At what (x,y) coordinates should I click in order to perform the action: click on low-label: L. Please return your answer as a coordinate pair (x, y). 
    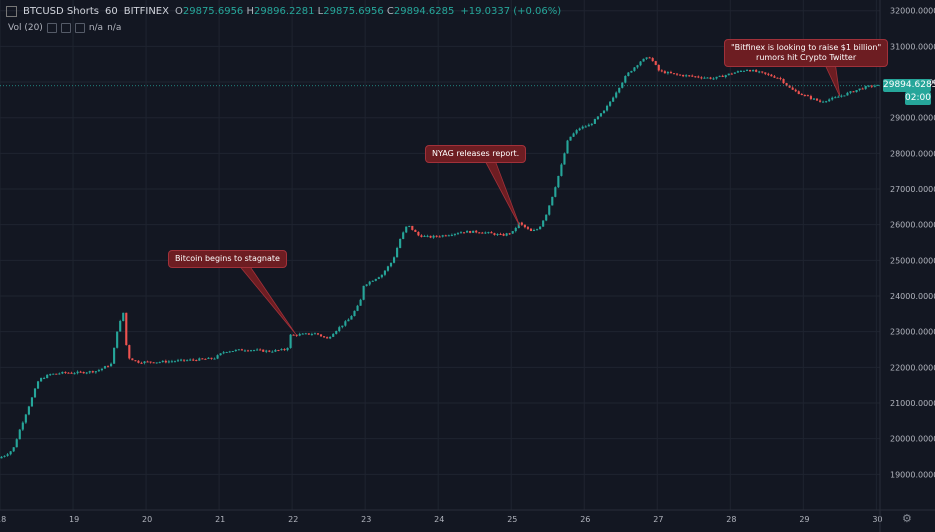
    Looking at the image, I should click on (320, 11).